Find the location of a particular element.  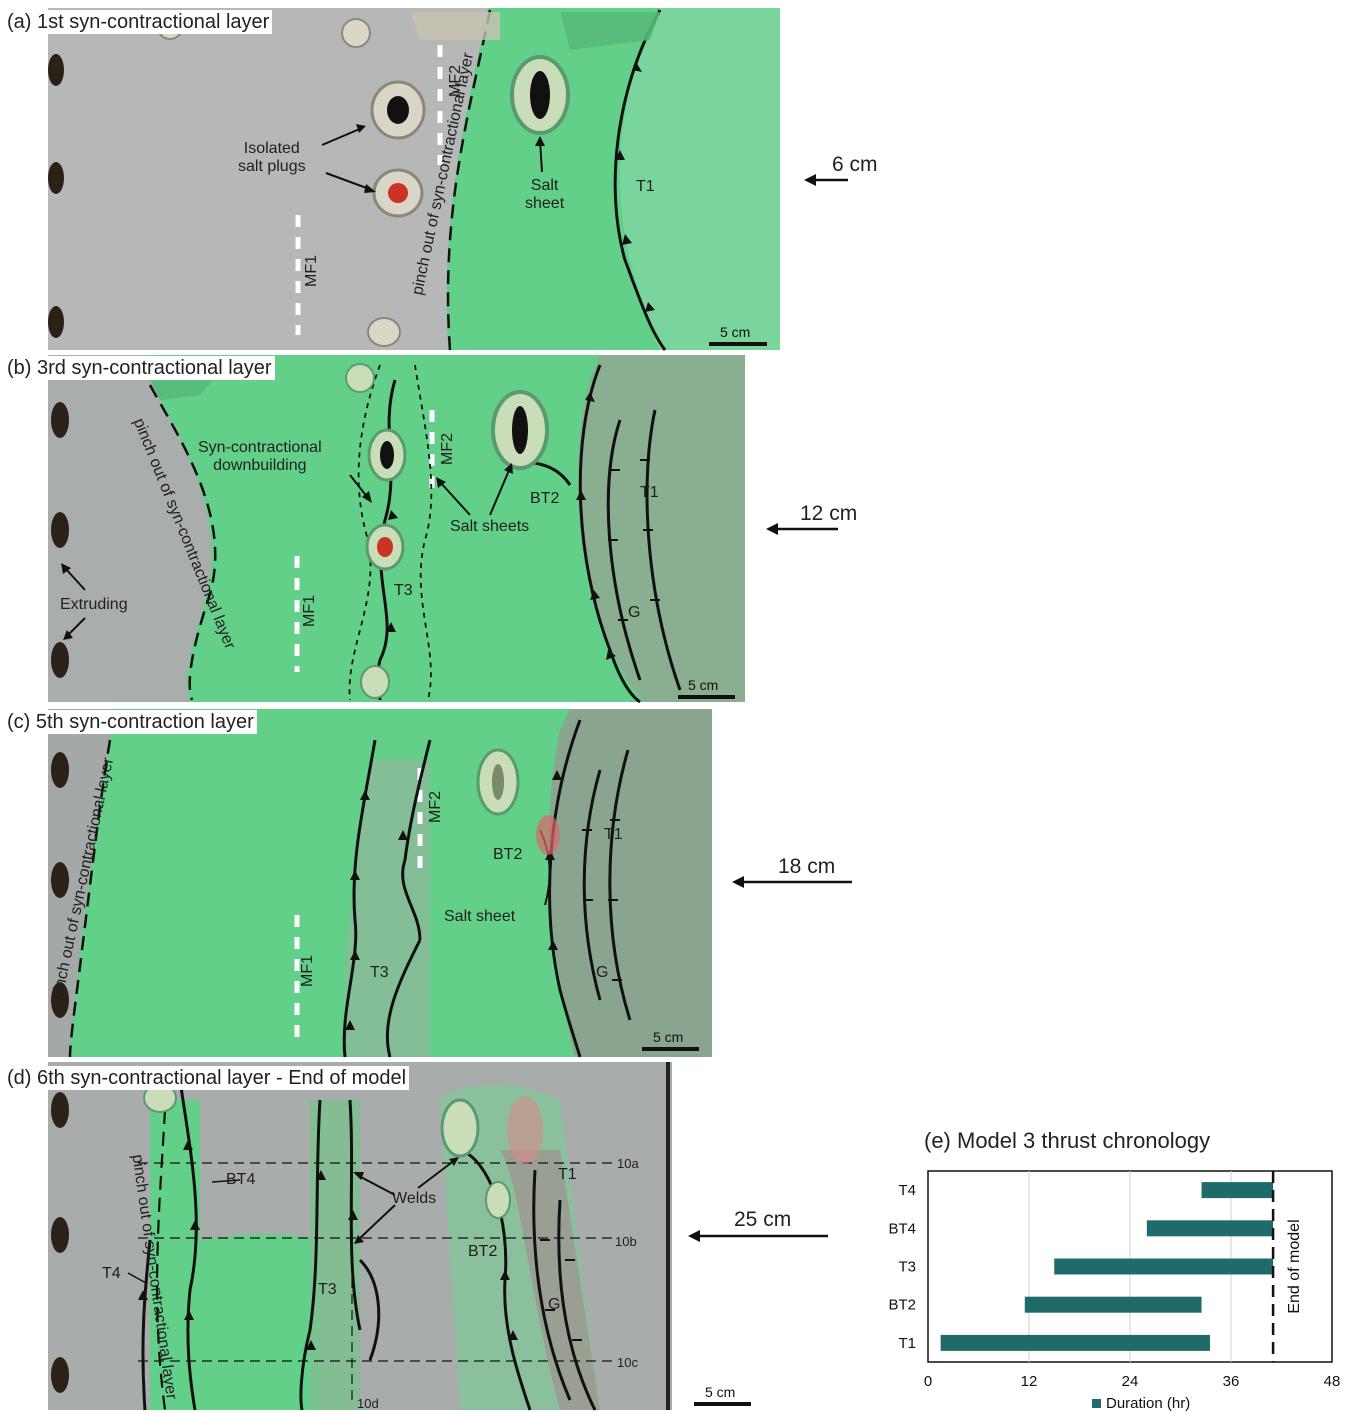

y-category-label: T1 is located at coordinates (907, 1343).